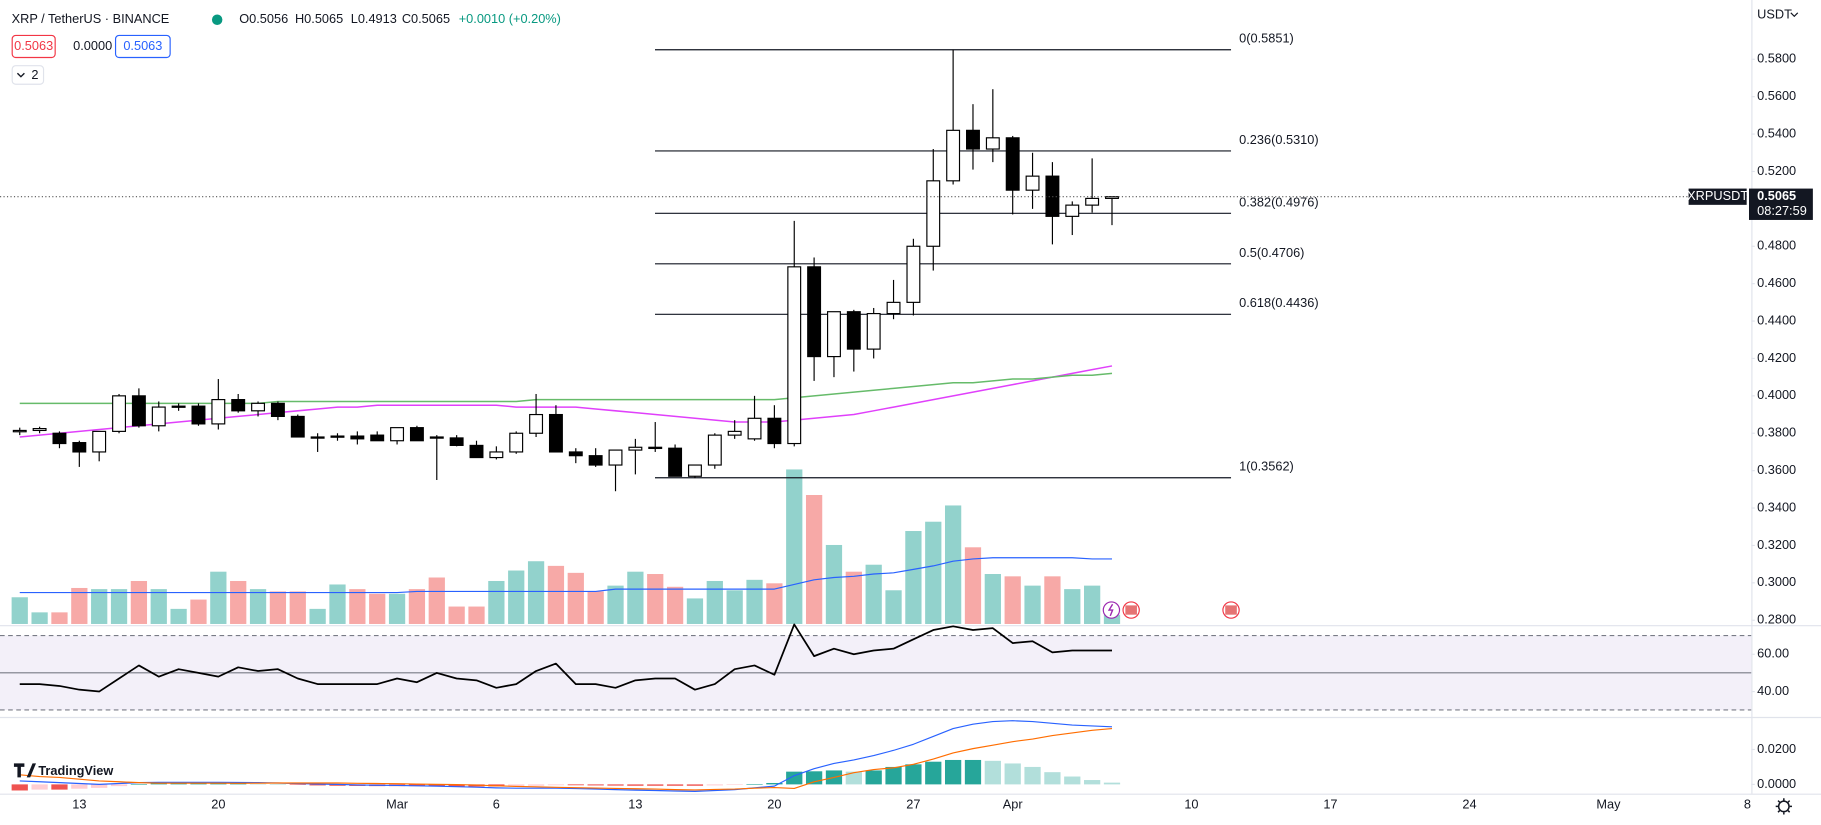 The width and height of the screenshot is (1821, 825). What do you see at coordinates (1266, 38) in the screenshot?
I see `fib-level-label: 0(0.5851)` at bounding box center [1266, 38].